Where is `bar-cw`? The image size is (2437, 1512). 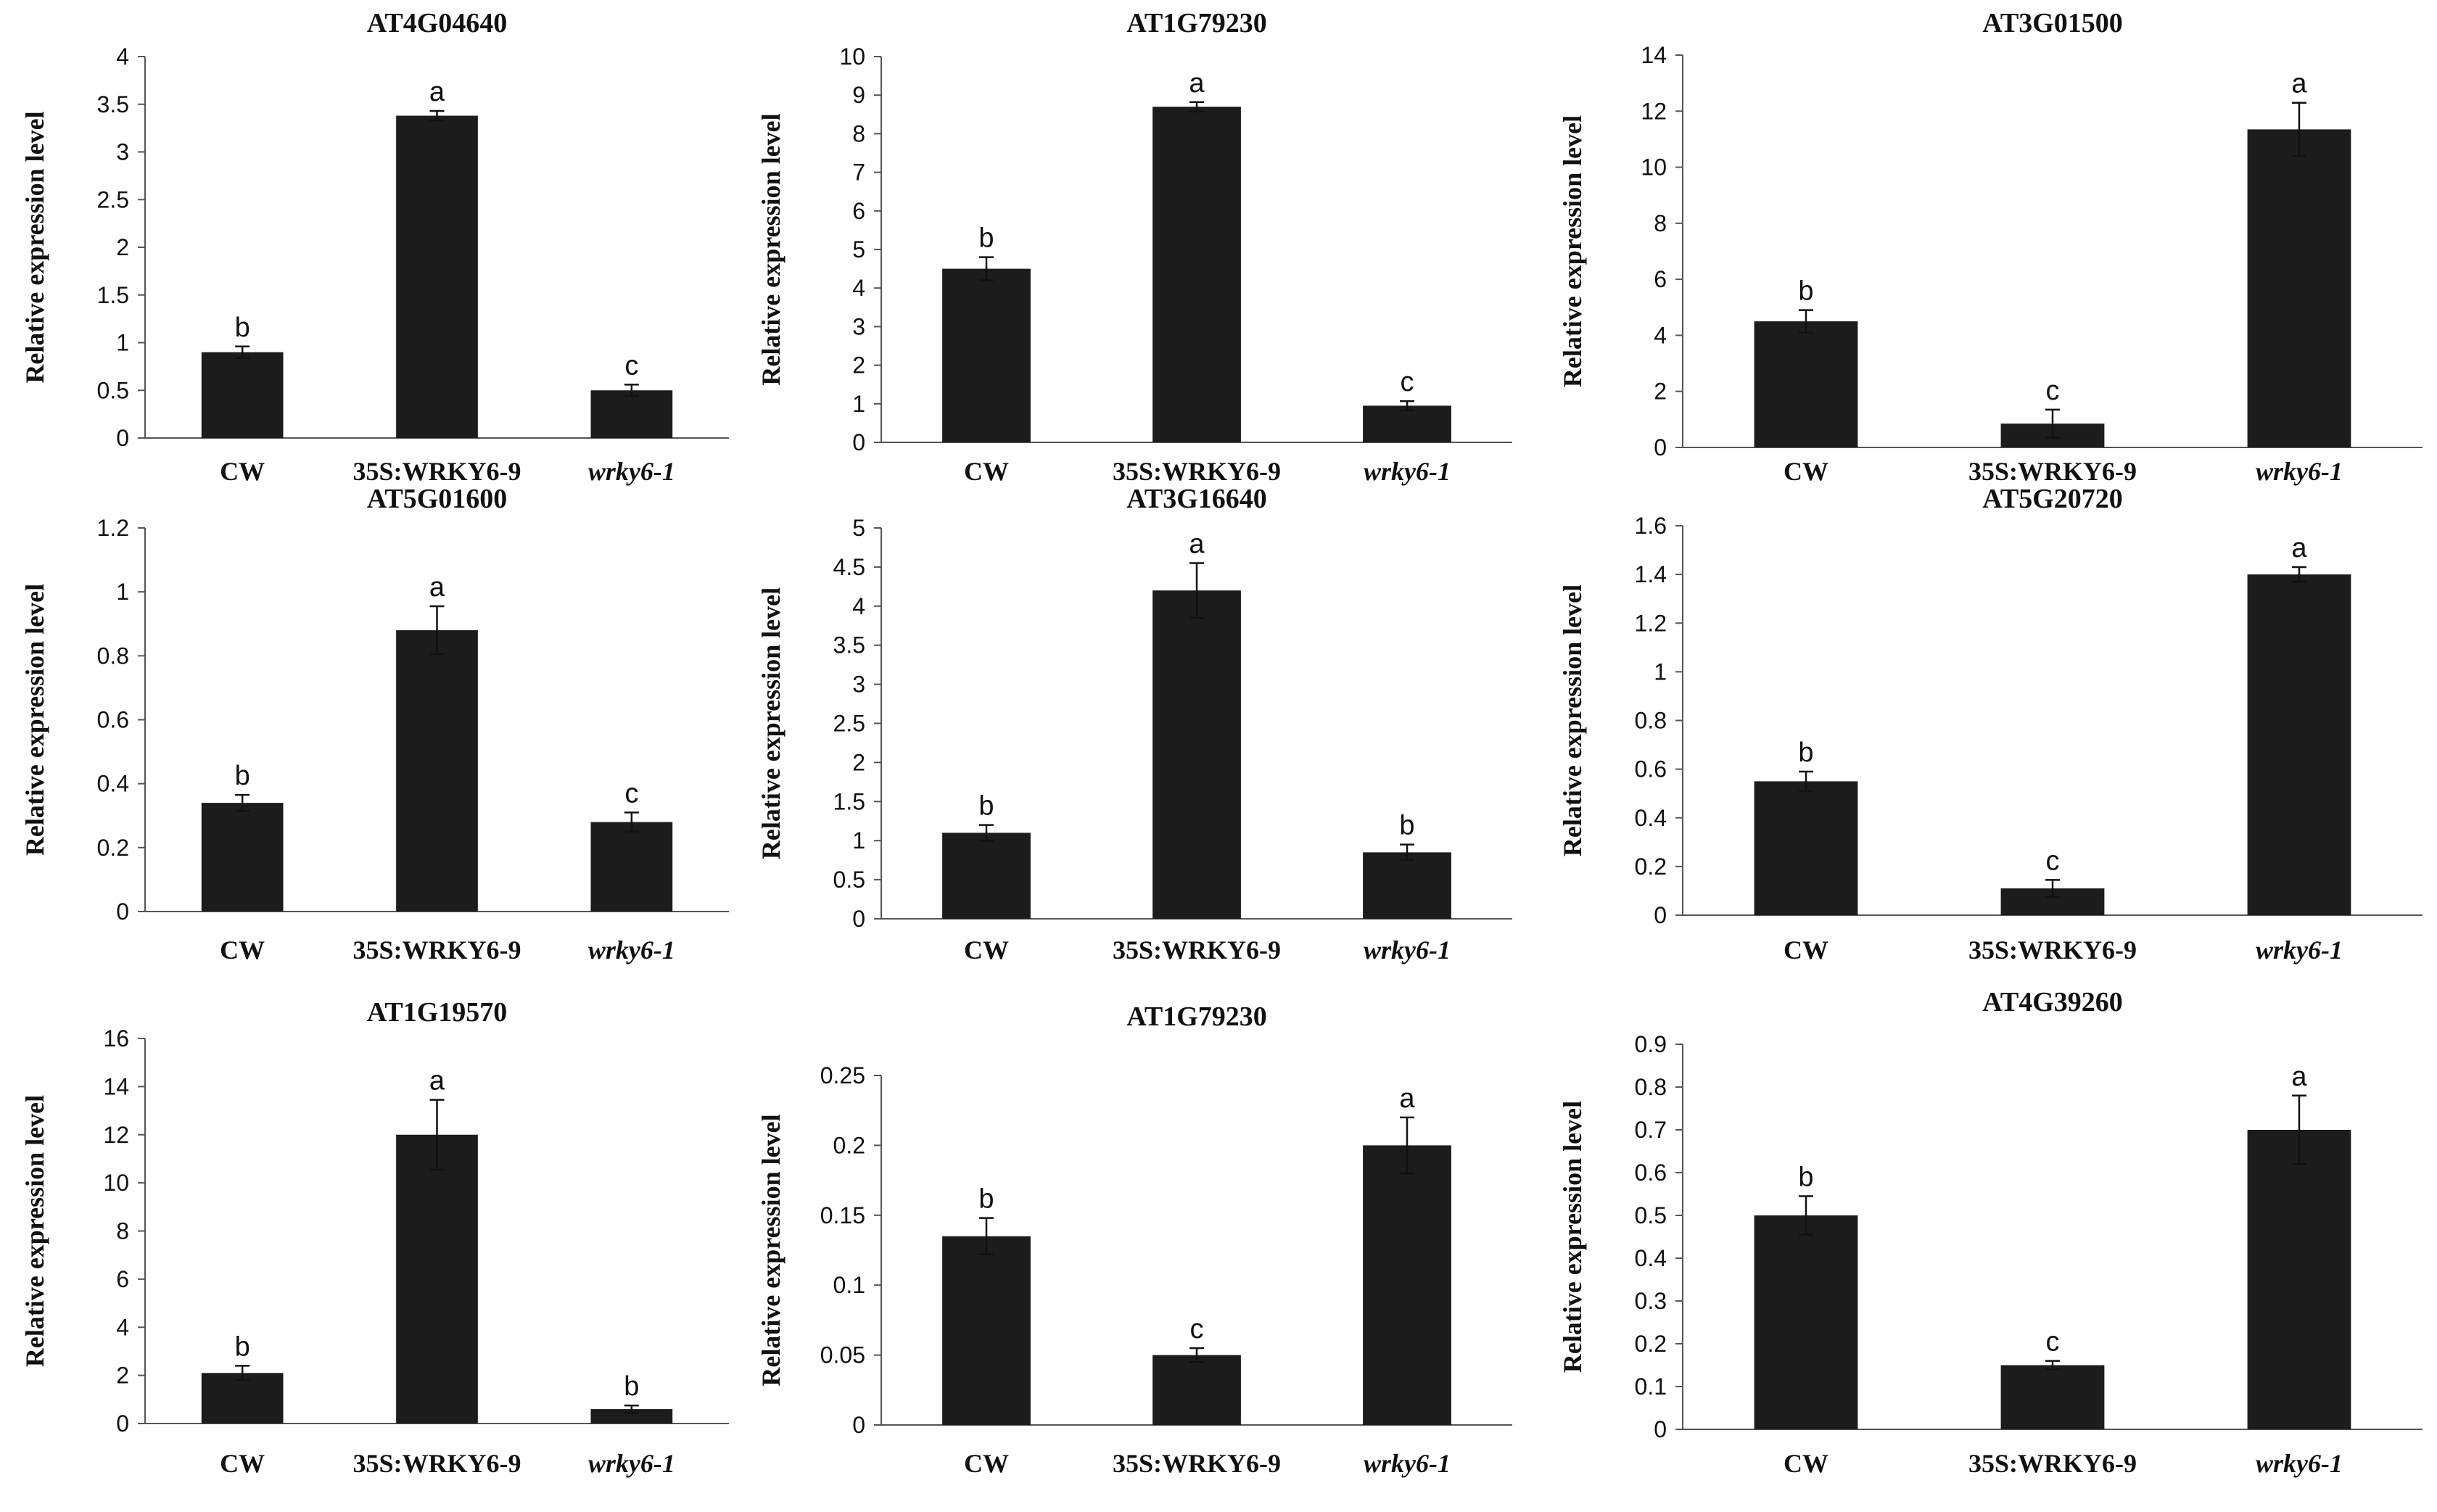 bar-cw is located at coordinates (1806, 848).